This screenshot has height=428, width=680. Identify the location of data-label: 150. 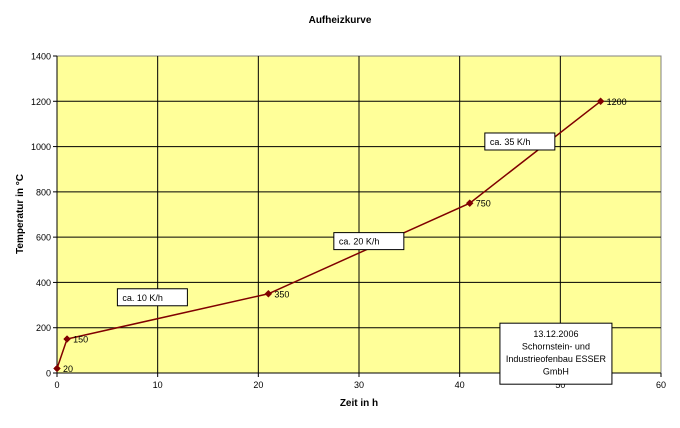
(80, 340).